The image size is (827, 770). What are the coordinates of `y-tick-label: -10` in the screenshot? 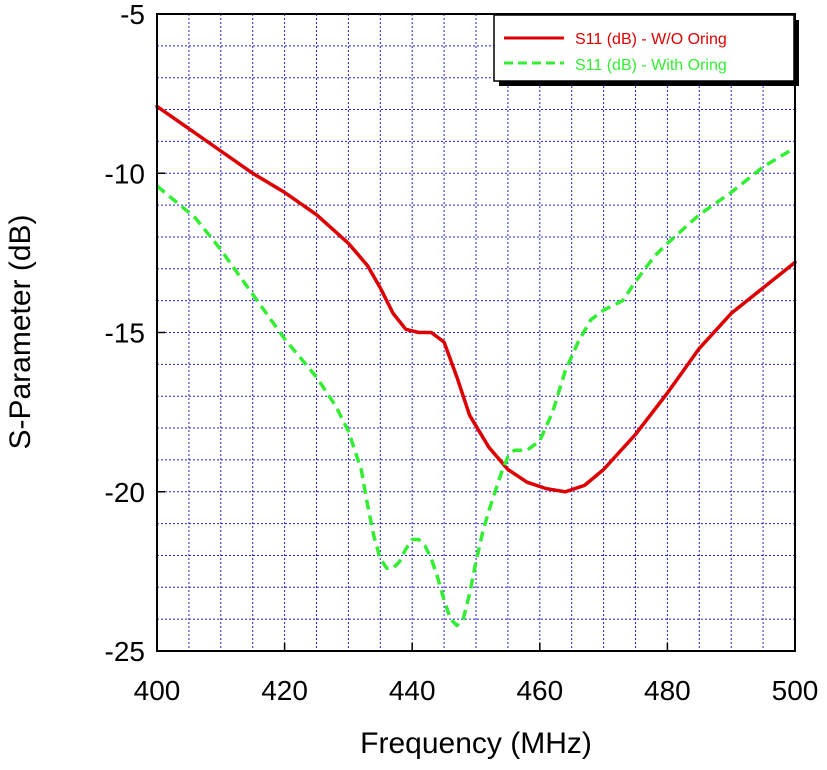 It's located at (125, 173).